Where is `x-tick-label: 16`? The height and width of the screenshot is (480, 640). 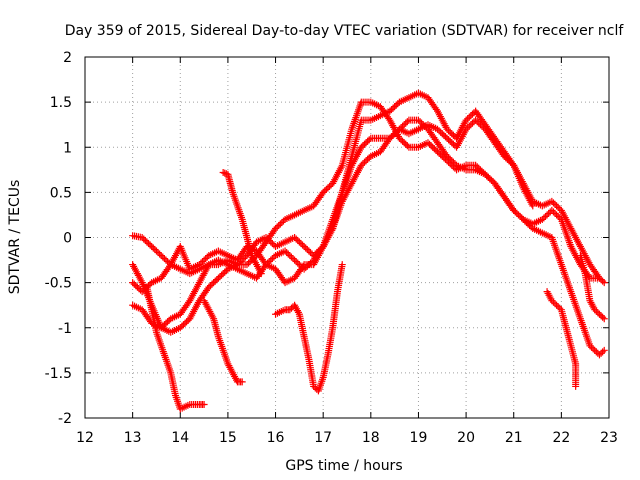
x-tick-label: 16 is located at coordinates (276, 438).